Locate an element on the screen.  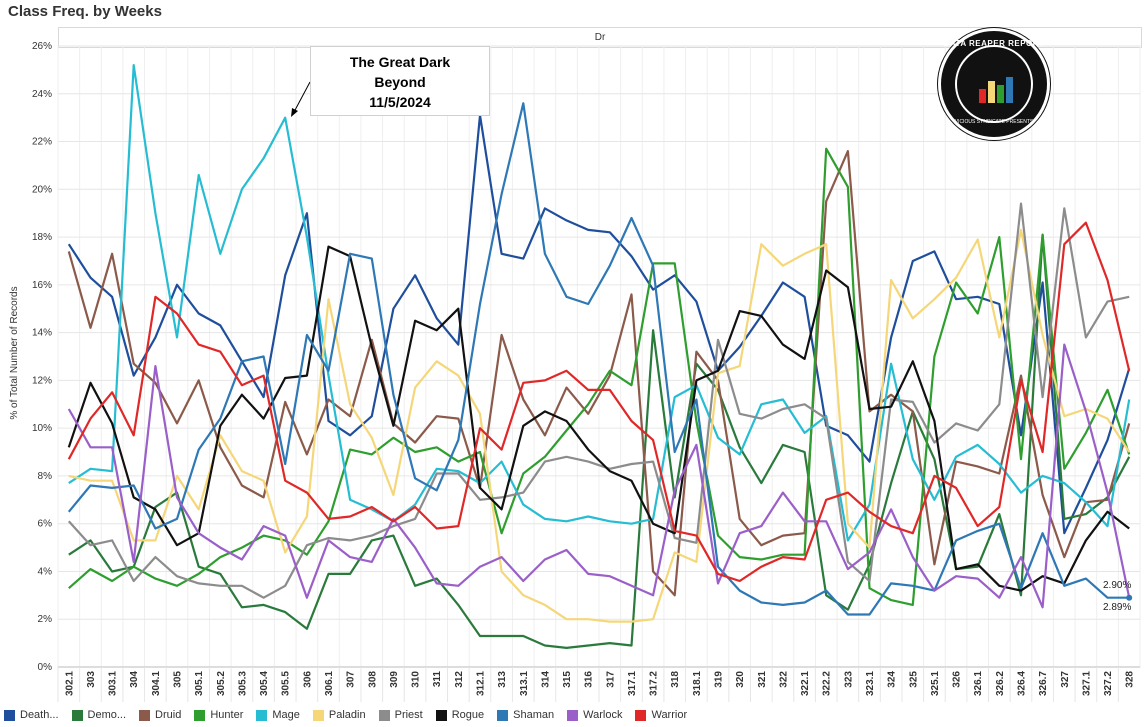
annotation-line-1: The Great Dark is located at coordinates (400, 62).